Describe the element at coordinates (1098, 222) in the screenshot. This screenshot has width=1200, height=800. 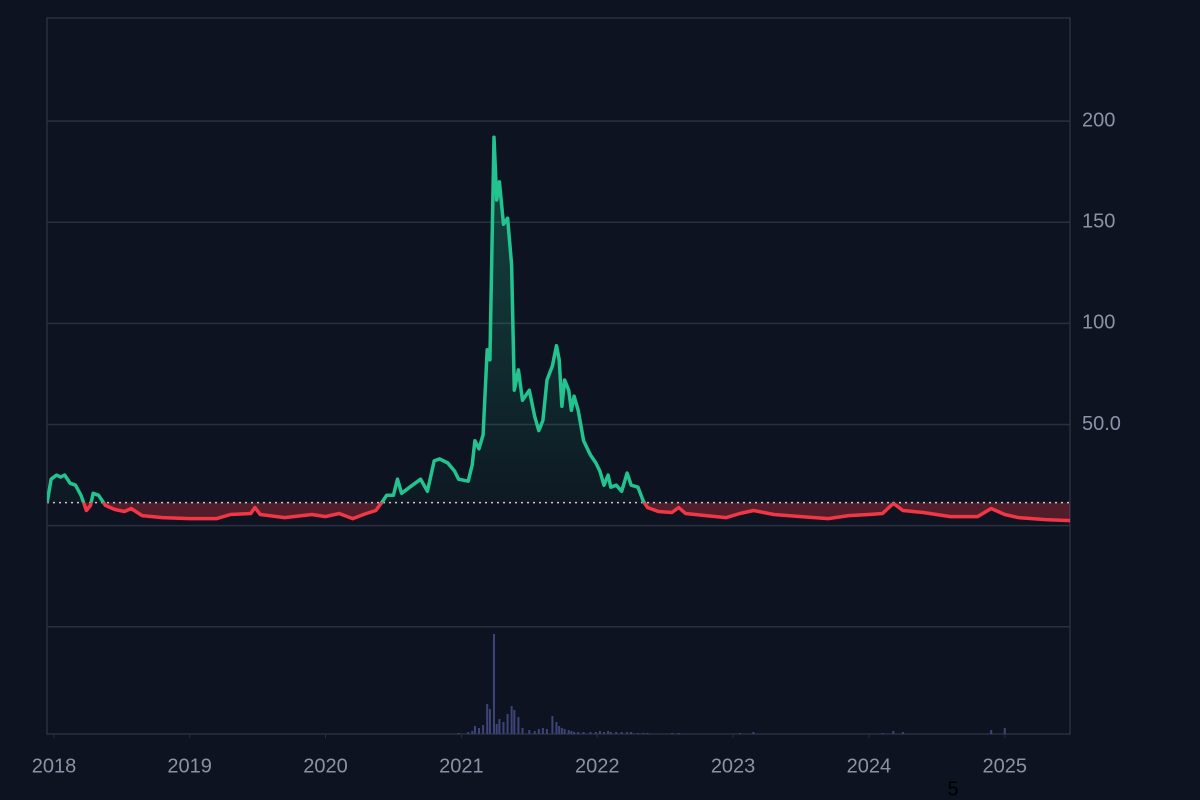
I see `y-tick-label: 150` at that location.